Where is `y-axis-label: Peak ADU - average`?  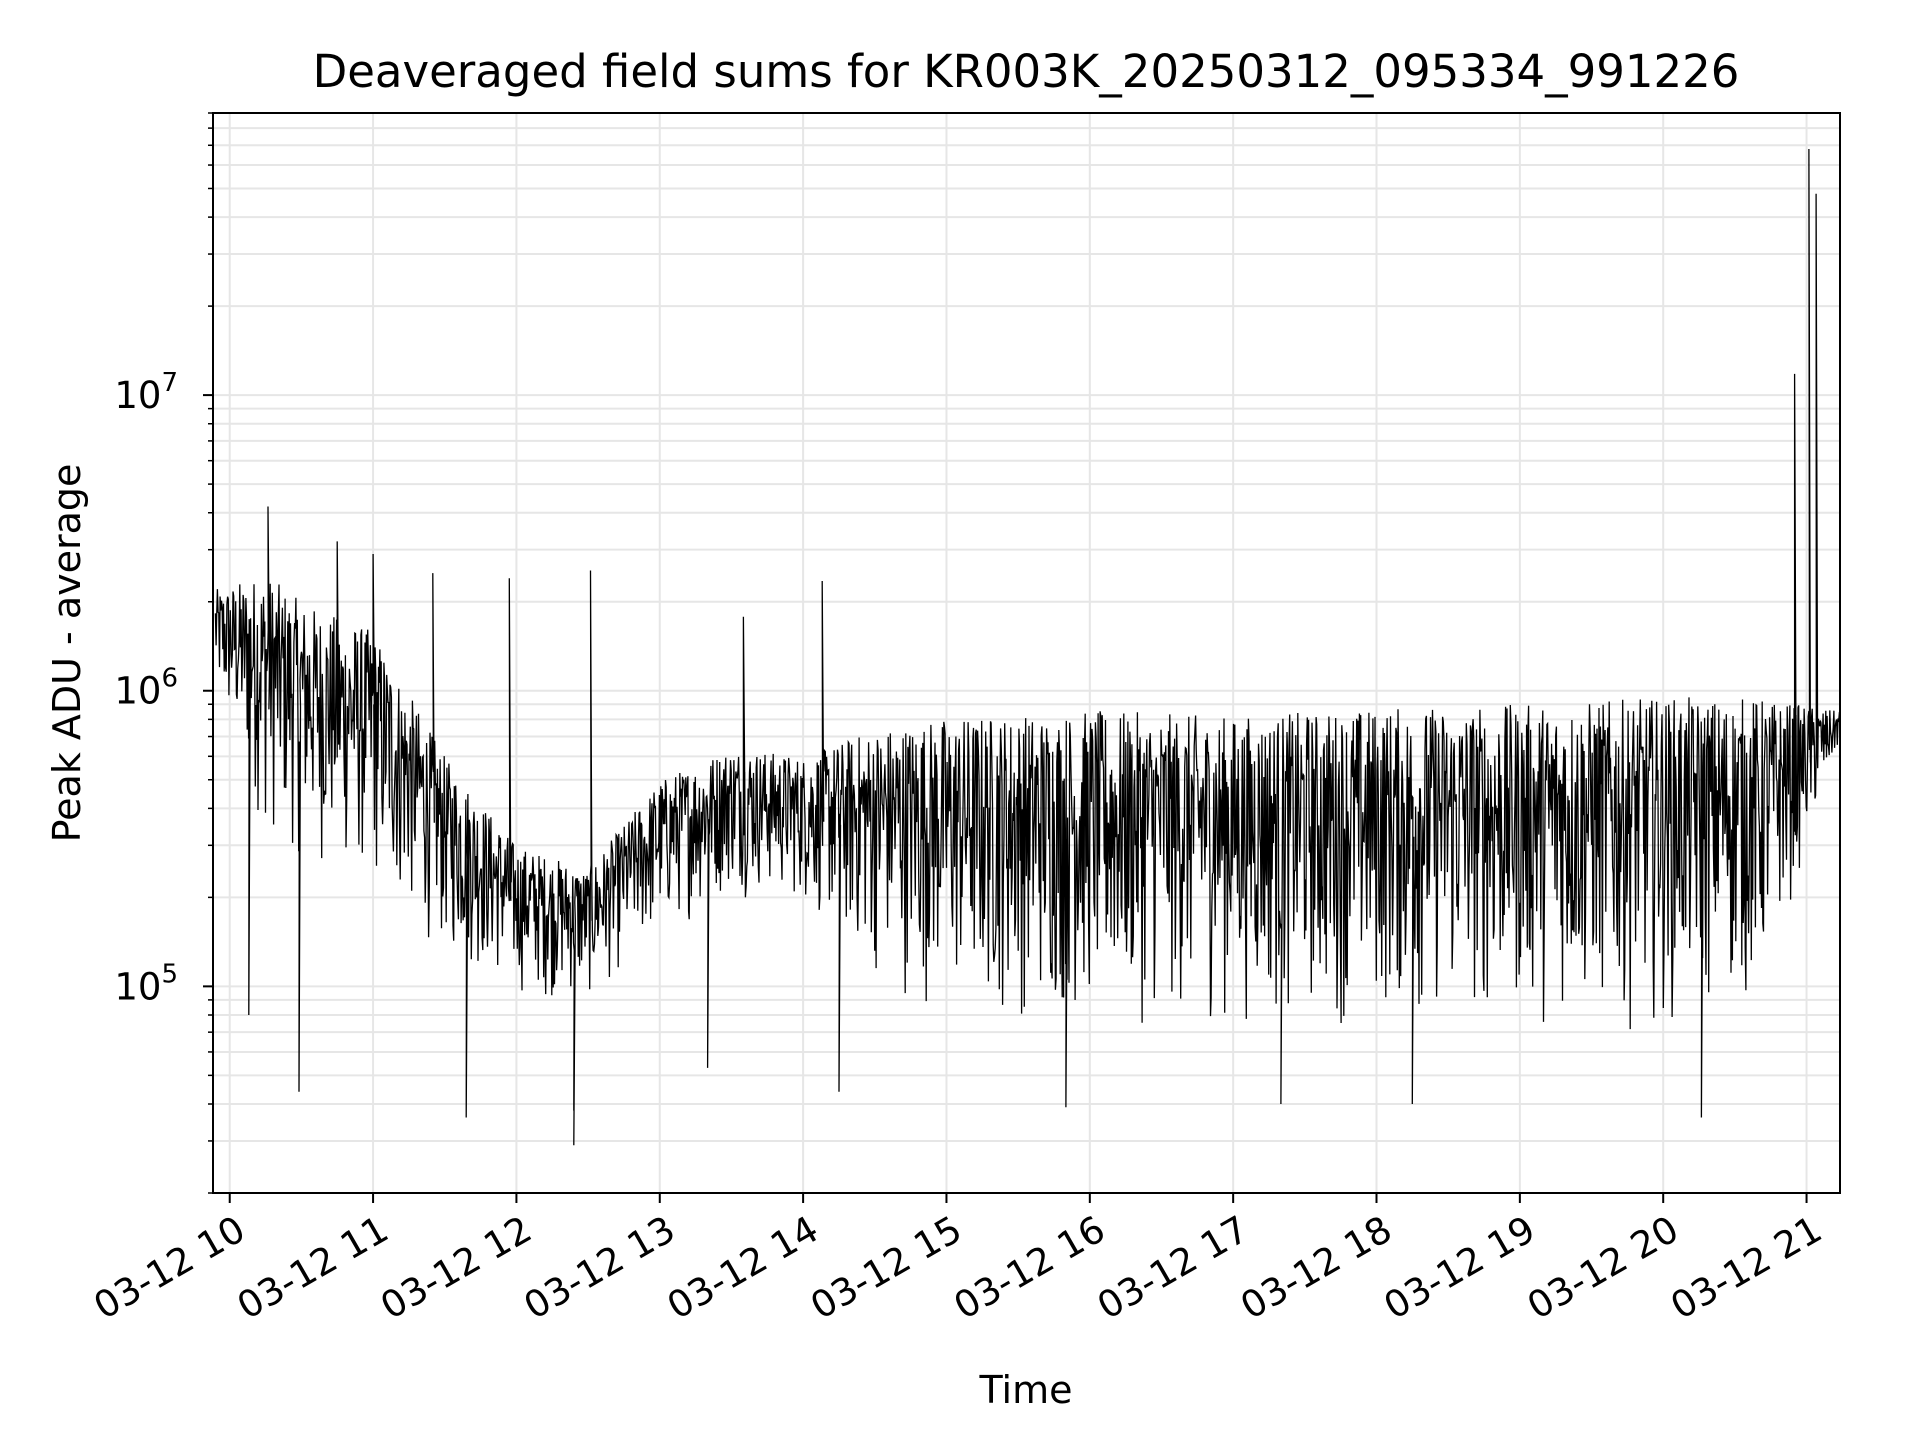 y-axis-label: Peak ADU - average is located at coordinates (67, 653).